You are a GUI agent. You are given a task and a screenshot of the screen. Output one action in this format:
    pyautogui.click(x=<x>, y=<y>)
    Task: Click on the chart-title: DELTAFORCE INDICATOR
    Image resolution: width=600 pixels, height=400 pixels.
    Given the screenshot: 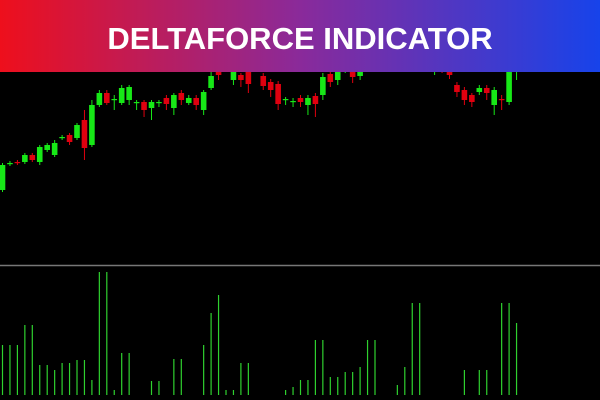 What is the action you would take?
    pyautogui.click(x=299, y=38)
    